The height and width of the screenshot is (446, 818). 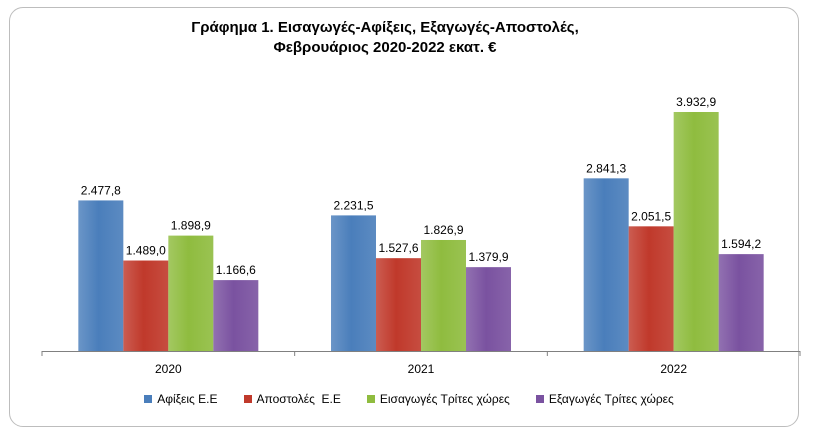 What do you see at coordinates (611, 399) in the screenshot?
I see `legend-label-3: Εξαγωγές Τρίτες χώρες` at bounding box center [611, 399].